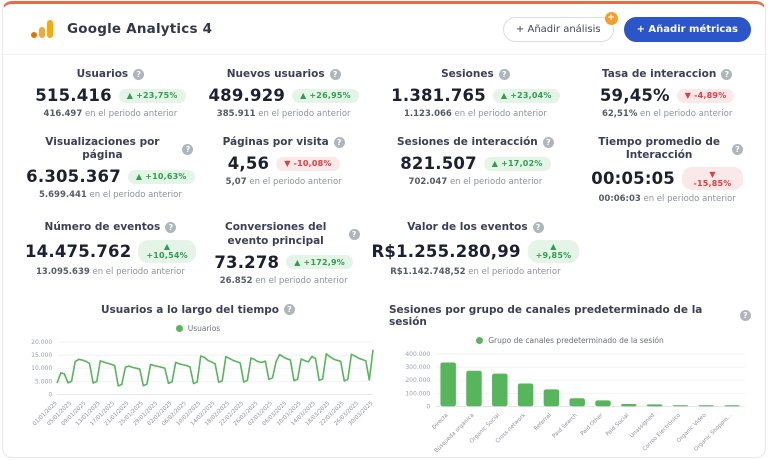 The width and height of the screenshot is (768, 460). What do you see at coordinates (247, 96) in the screenshot?
I see `metric-value: 489.929` at bounding box center [247, 96].